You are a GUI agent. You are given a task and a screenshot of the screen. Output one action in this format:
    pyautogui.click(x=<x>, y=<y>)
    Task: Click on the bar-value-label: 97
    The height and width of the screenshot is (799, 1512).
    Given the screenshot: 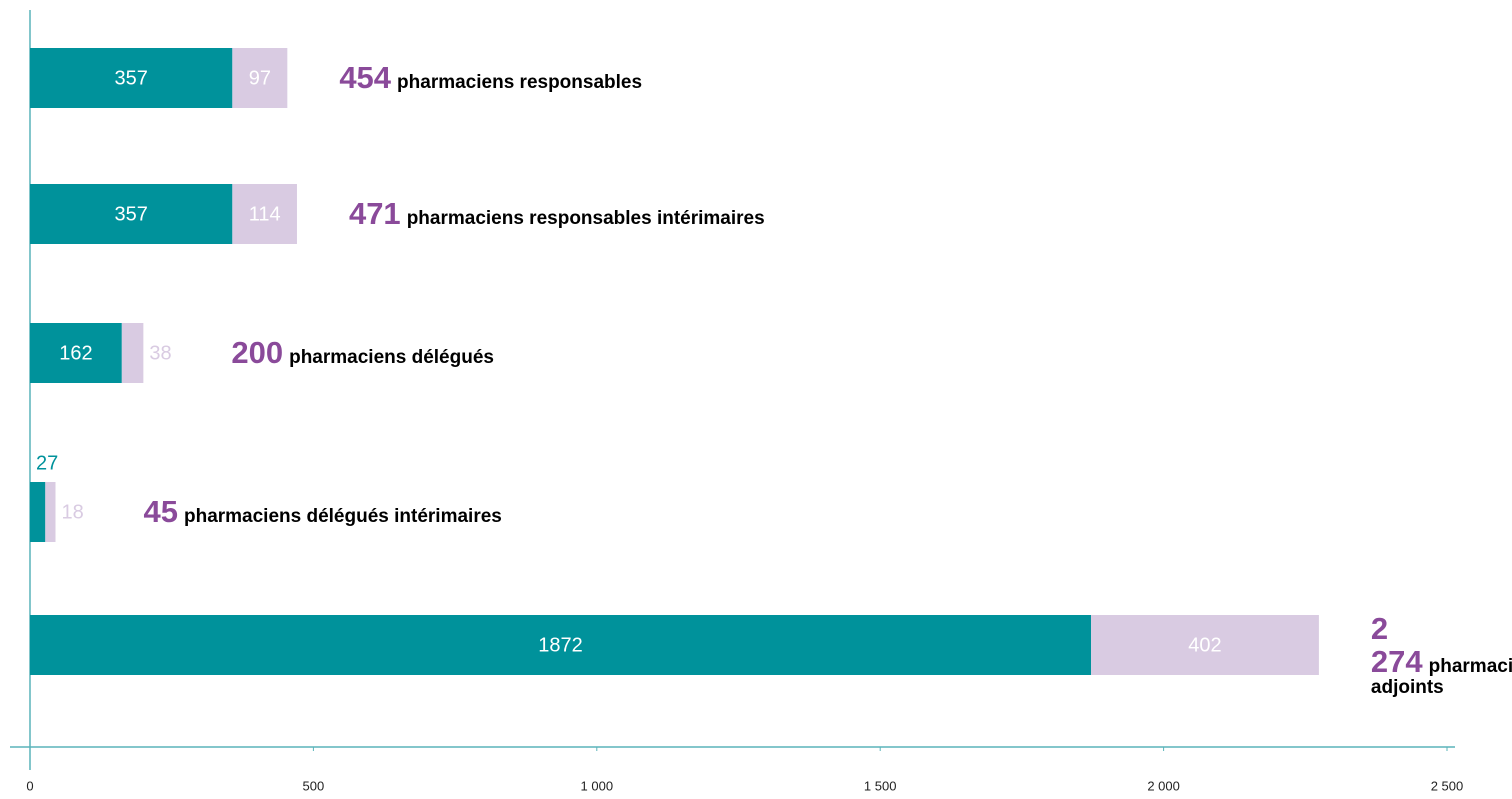 What is the action you would take?
    pyautogui.click(x=260, y=78)
    